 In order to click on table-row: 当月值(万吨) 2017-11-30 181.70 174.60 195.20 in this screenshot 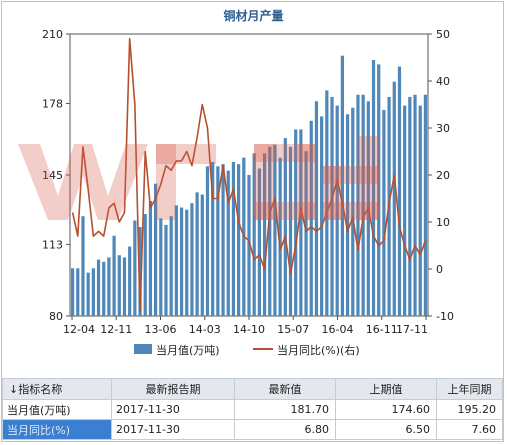, I will do `click(252, 409)`.